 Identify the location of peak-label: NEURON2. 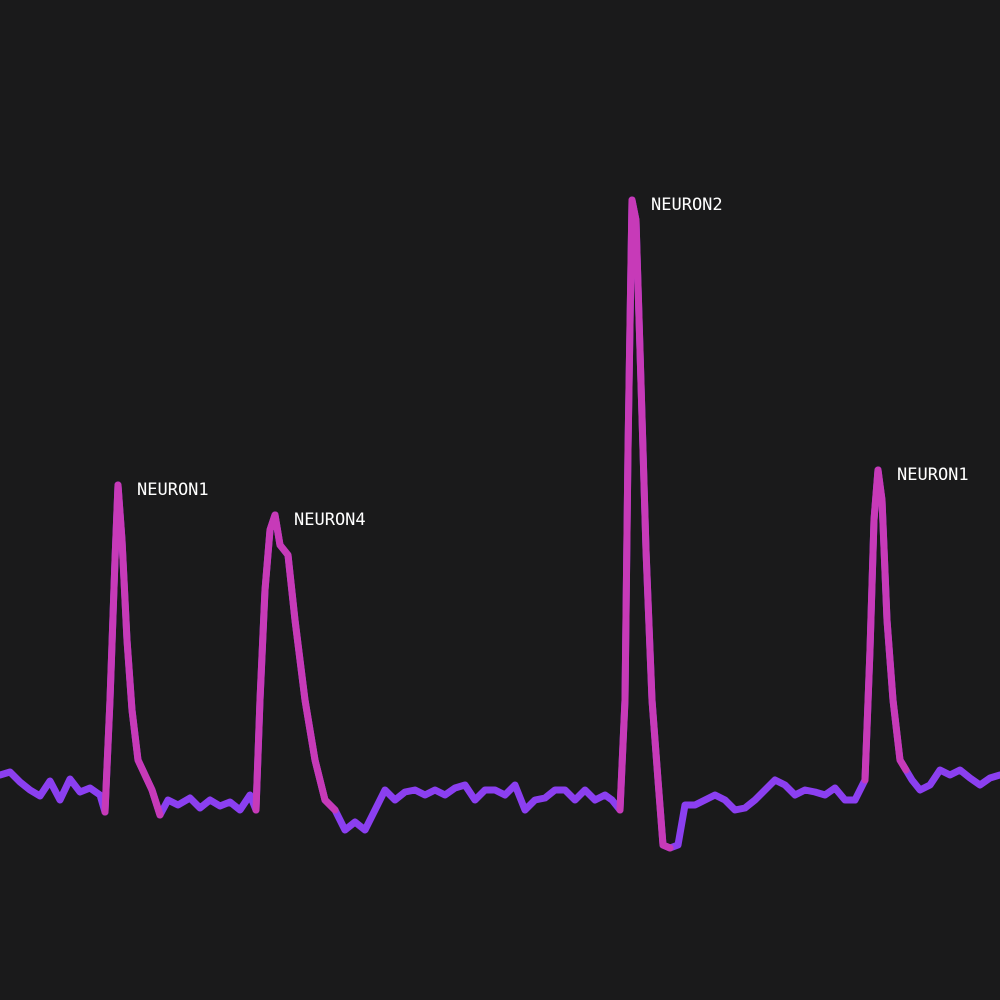
(687, 205).